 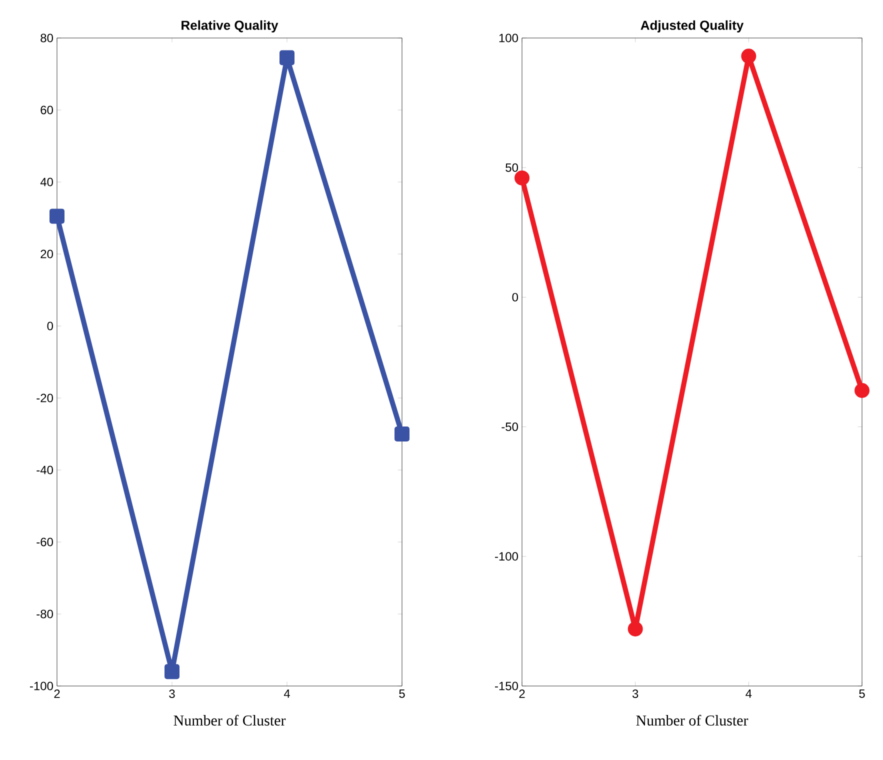 I want to click on y-tick-label: -150, so click(x=506, y=686).